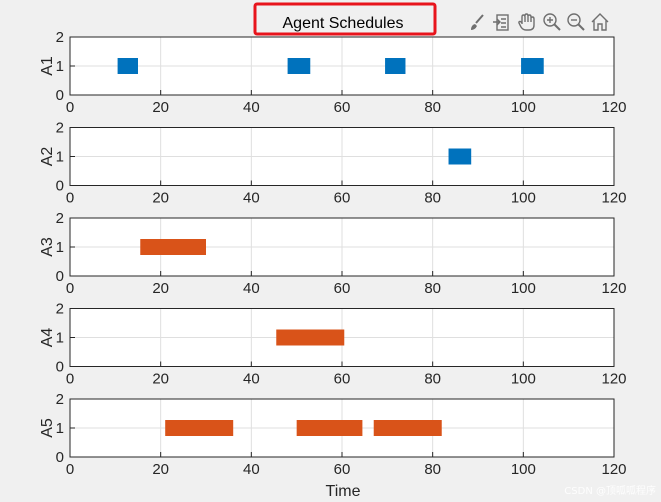 The image size is (661, 502). Describe the element at coordinates (501, 22) in the screenshot. I see `export-icon` at that location.